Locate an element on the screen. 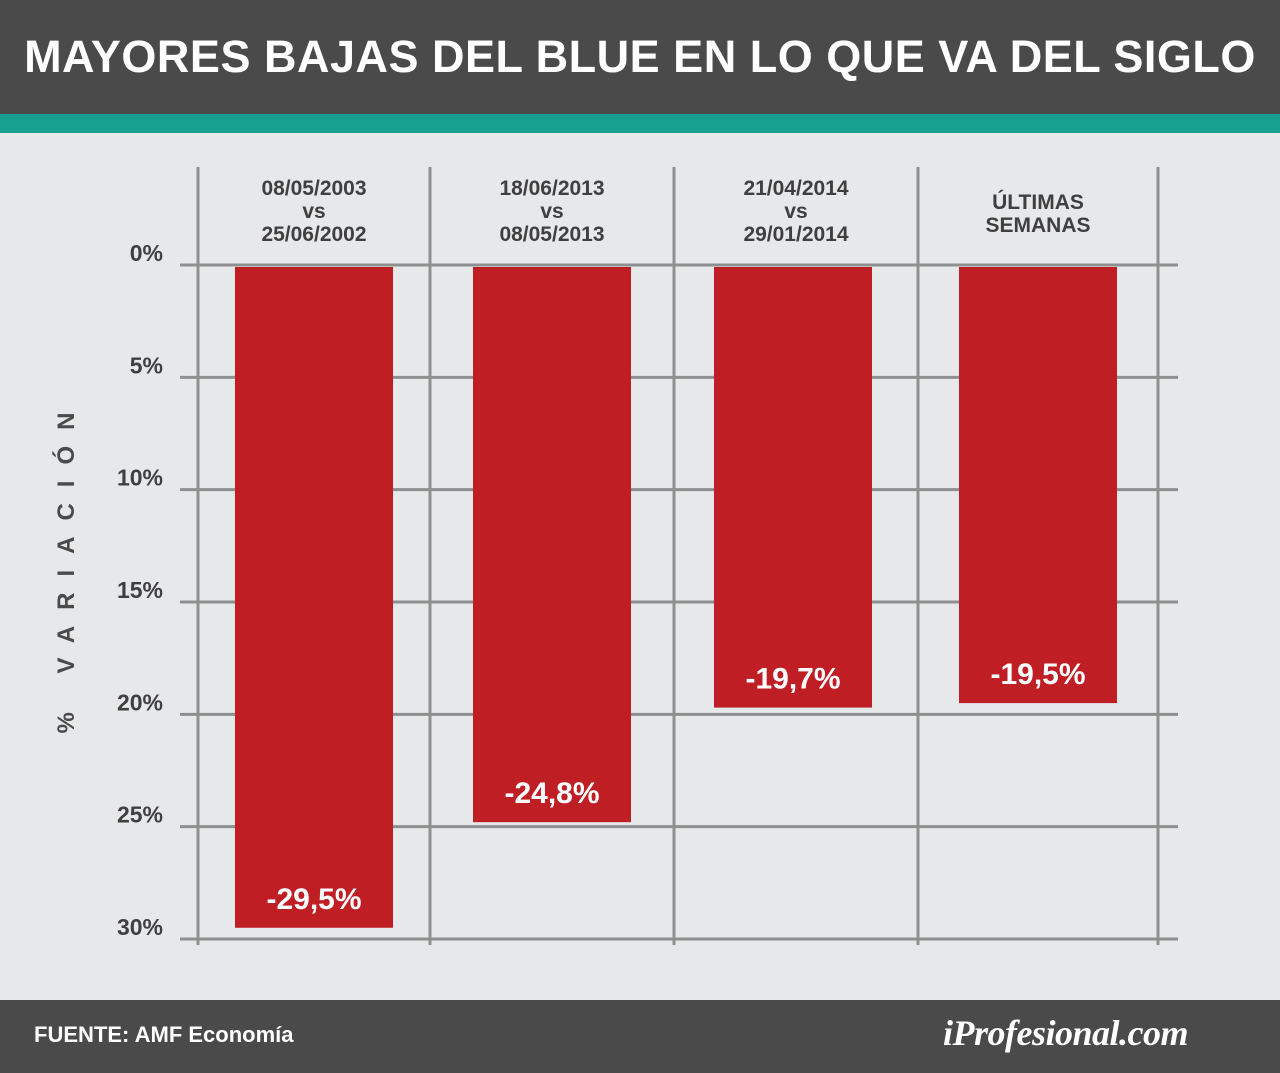  y-tick-label: 30% is located at coordinates (140, 927).